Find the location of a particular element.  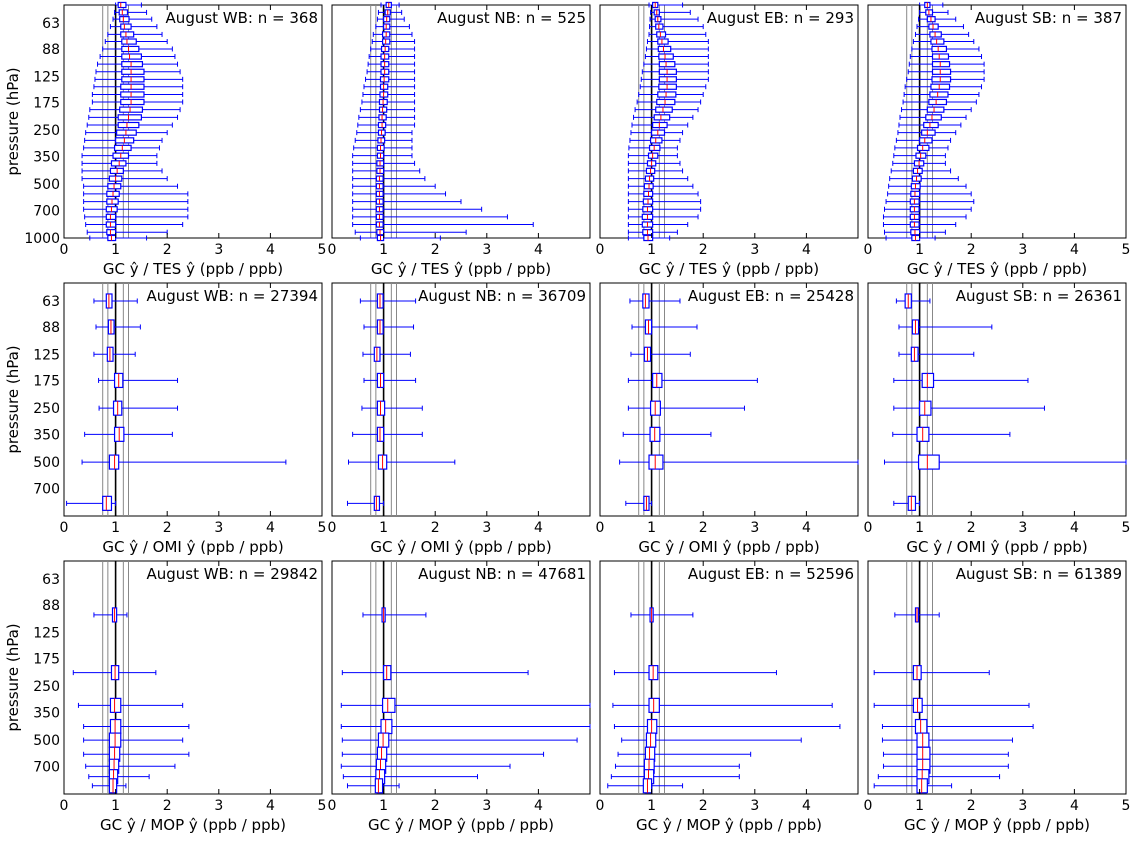

y-tick-label: 500 is located at coordinates (46, 741).